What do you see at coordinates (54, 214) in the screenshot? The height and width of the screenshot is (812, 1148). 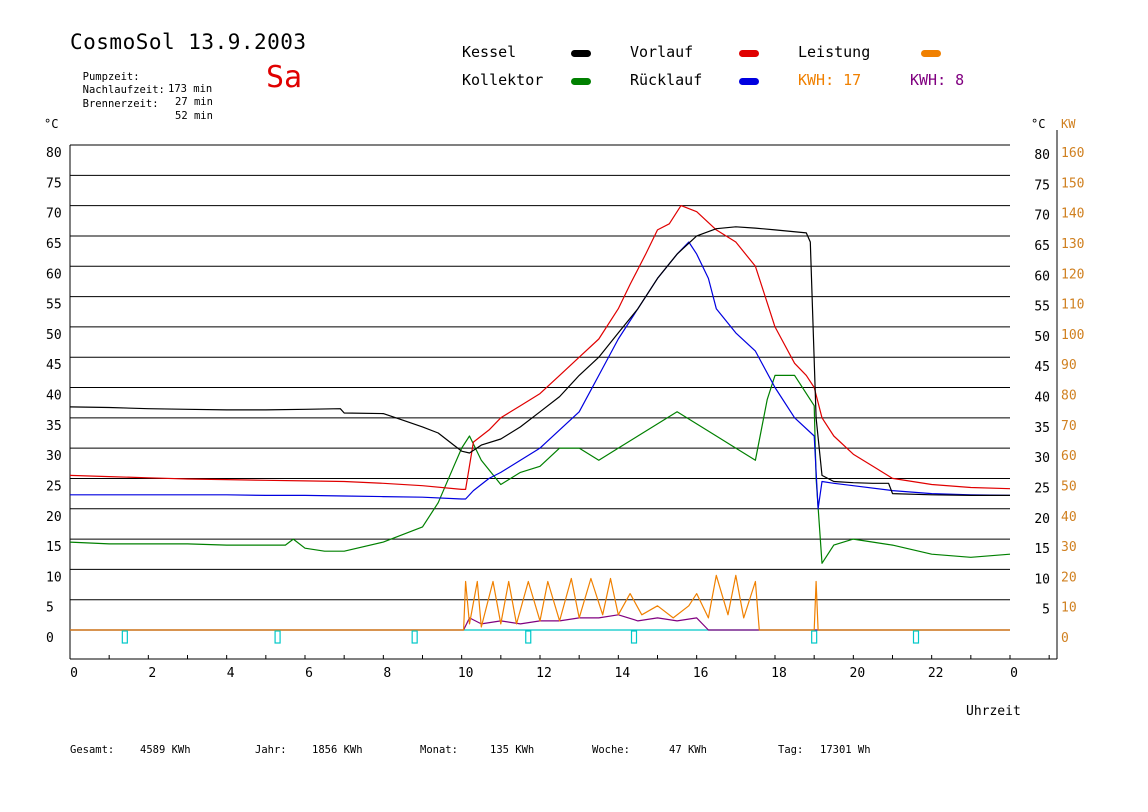 I see `y-tick-label-left: 70` at bounding box center [54, 214].